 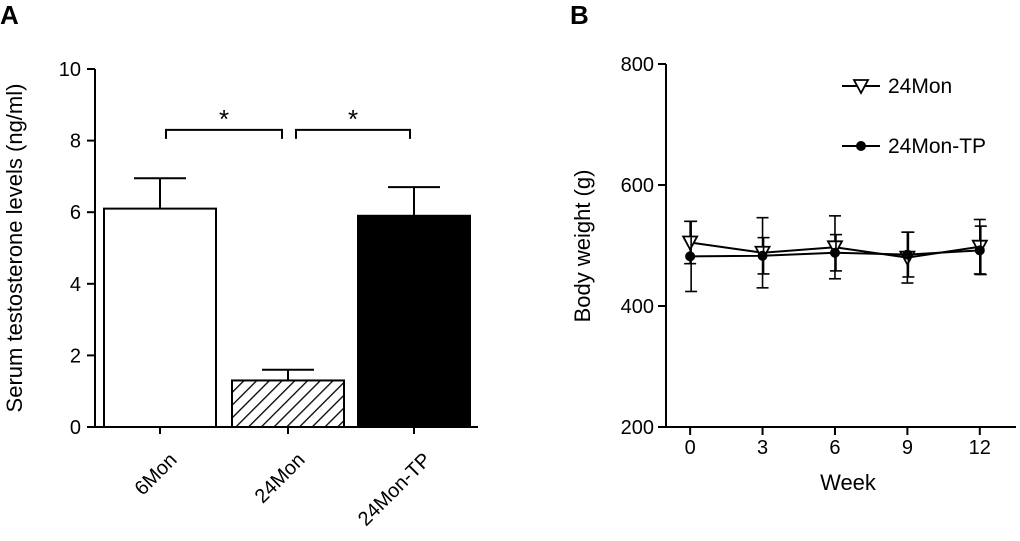 I want to click on bar-24mon, so click(x=288, y=403).